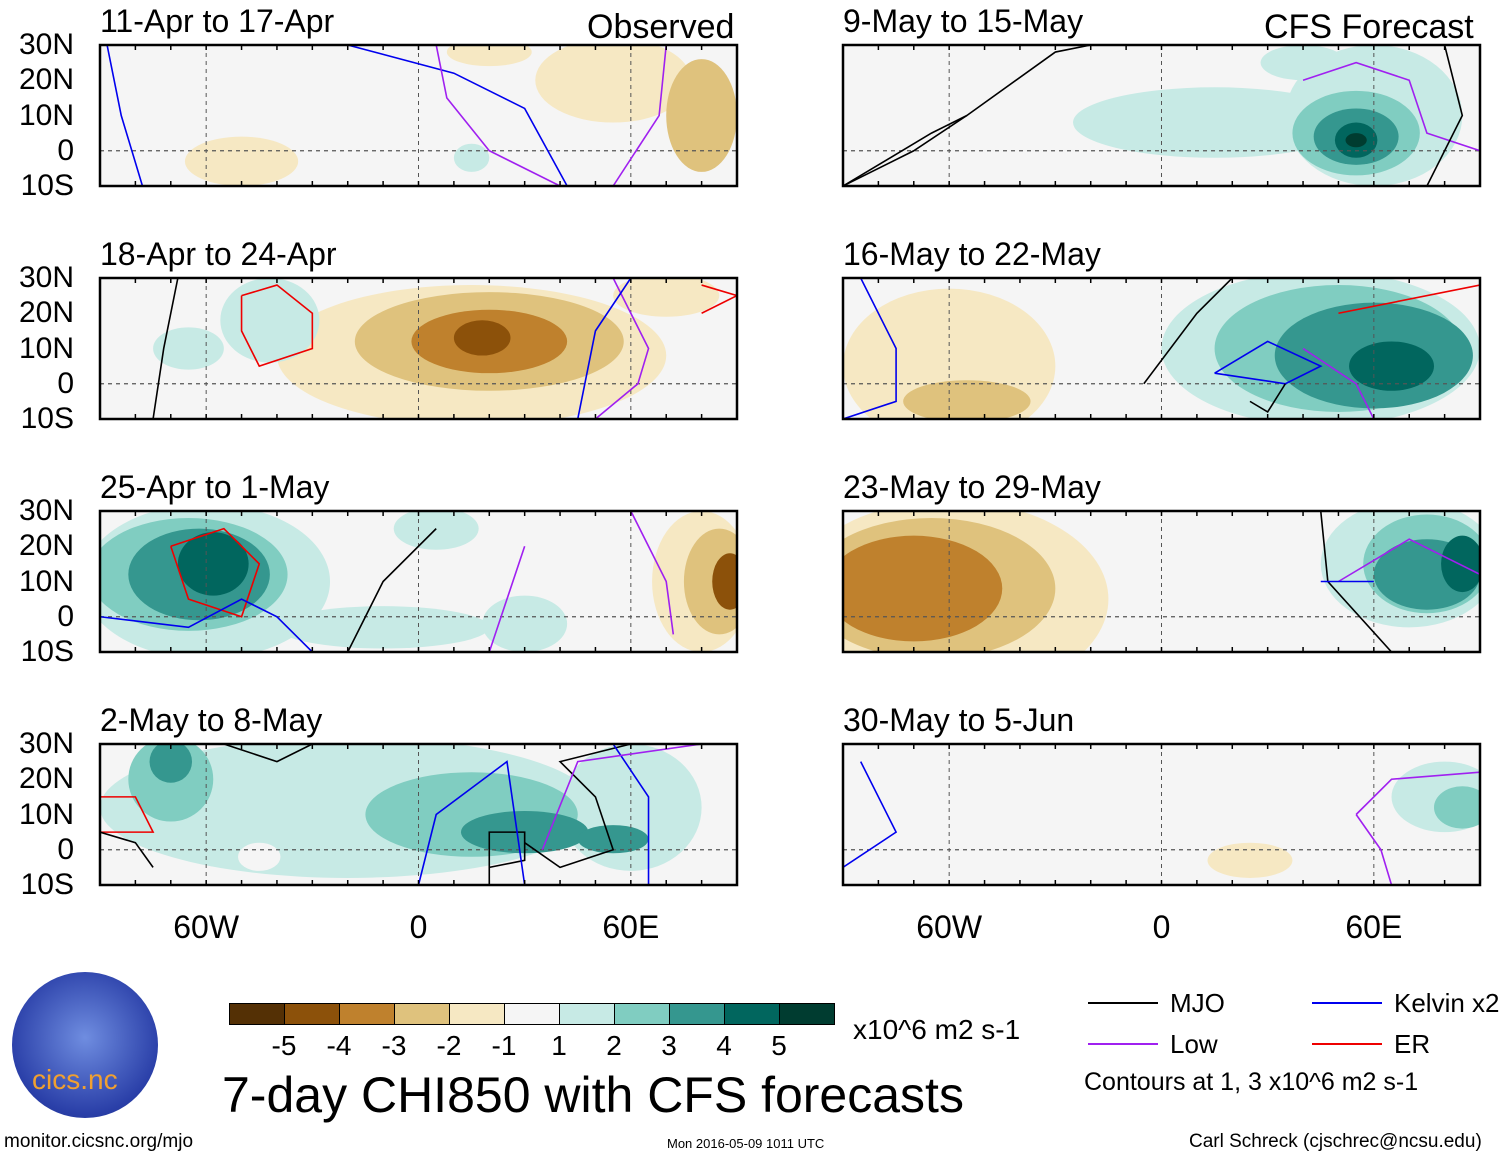 The image size is (1510, 1158). I want to click on colorbar-tick: 1, so click(559, 1045).